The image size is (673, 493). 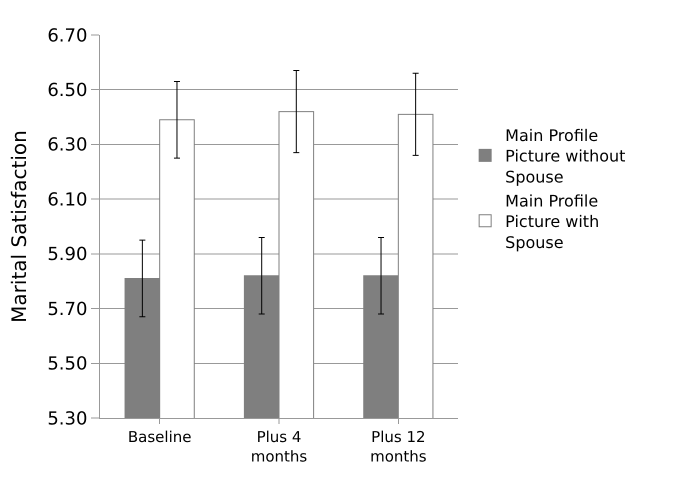 What do you see at coordinates (67, 364) in the screenshot?
I see `y-tick-label: 5.50` at bounding box center [67, 364].